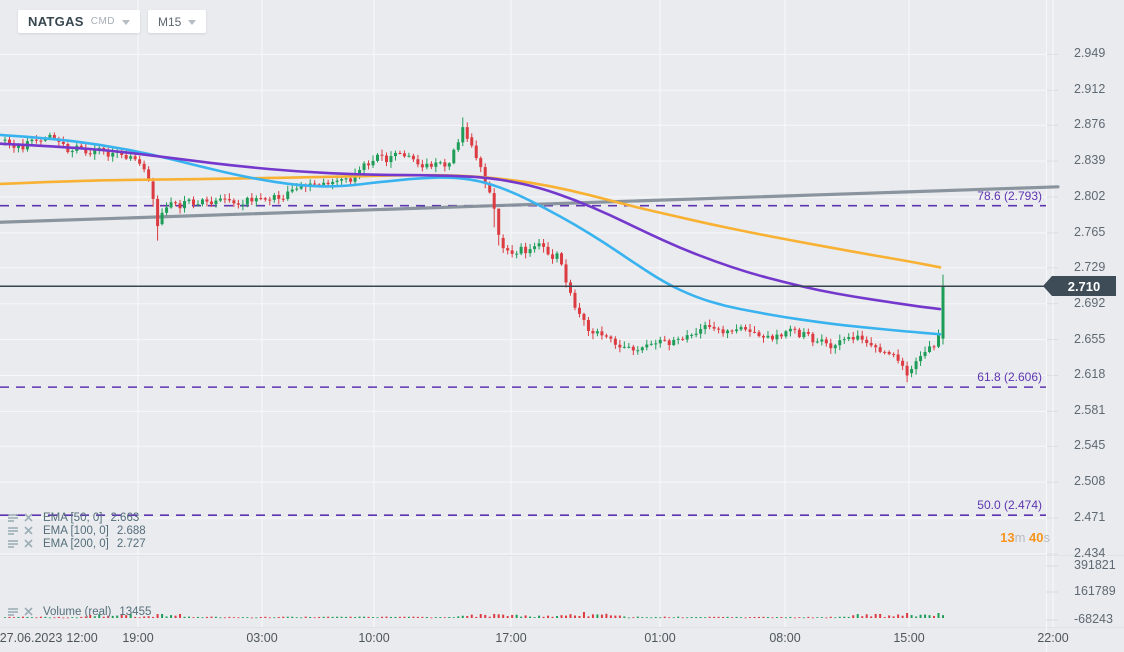 The width and height of the screenshot is (1124, 652). Describe the element at coordinates (1095, 591) in the screenshot. I see `volume-tick-label: 161789` at that location.